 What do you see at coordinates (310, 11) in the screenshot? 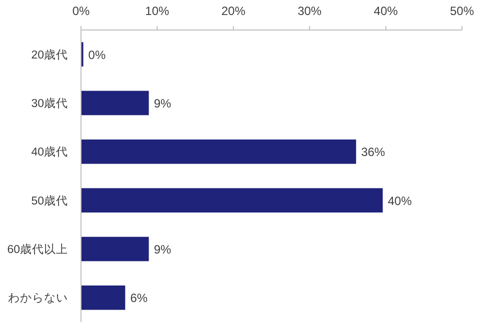
I see `xtick: 30%` at bounding box center [310, 11].